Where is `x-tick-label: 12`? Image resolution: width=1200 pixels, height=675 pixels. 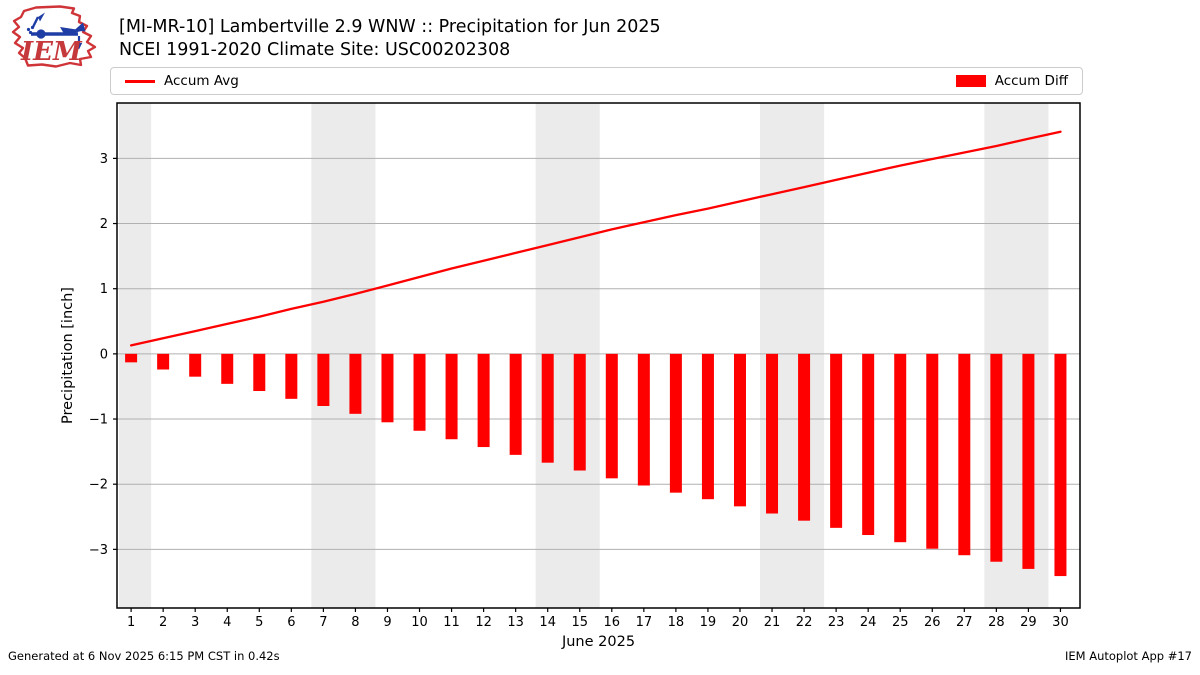 x-tick-label: 12 is located at coordinates (483, 622).